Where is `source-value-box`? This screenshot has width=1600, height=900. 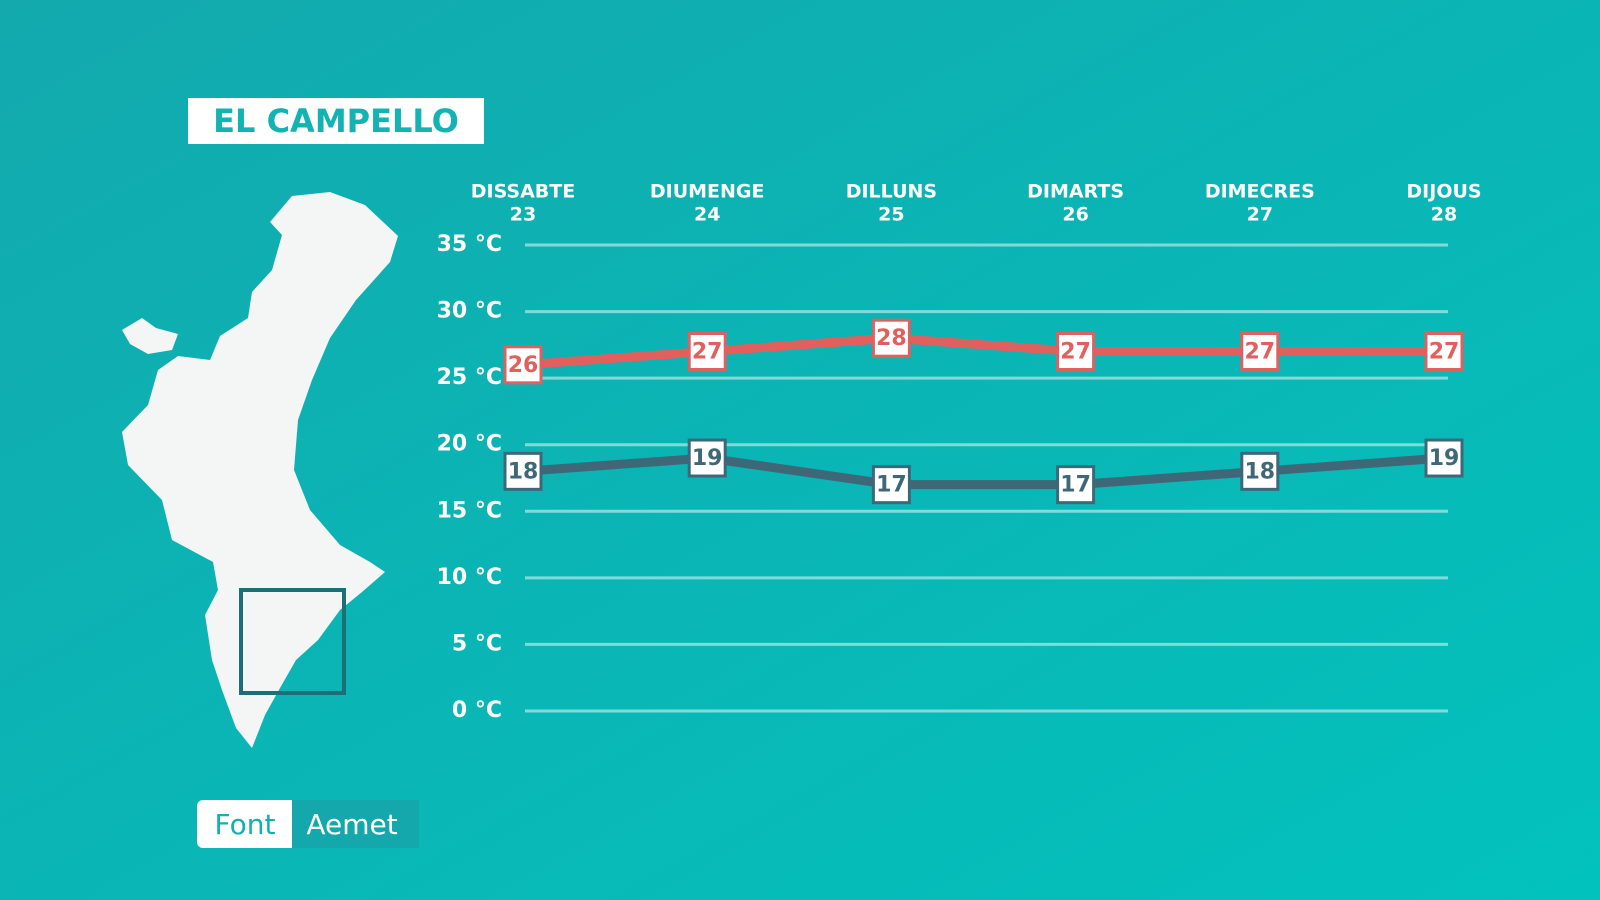 source-value-box is located at coordinates (355, 824).